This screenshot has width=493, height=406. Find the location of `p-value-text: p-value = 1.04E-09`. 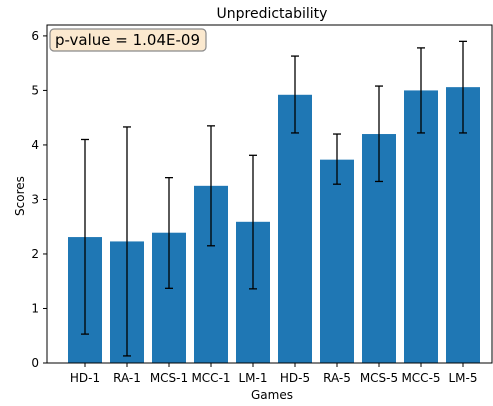

p-value-text: p-value = 1.04E-09 is located at coordinates (127, 40).